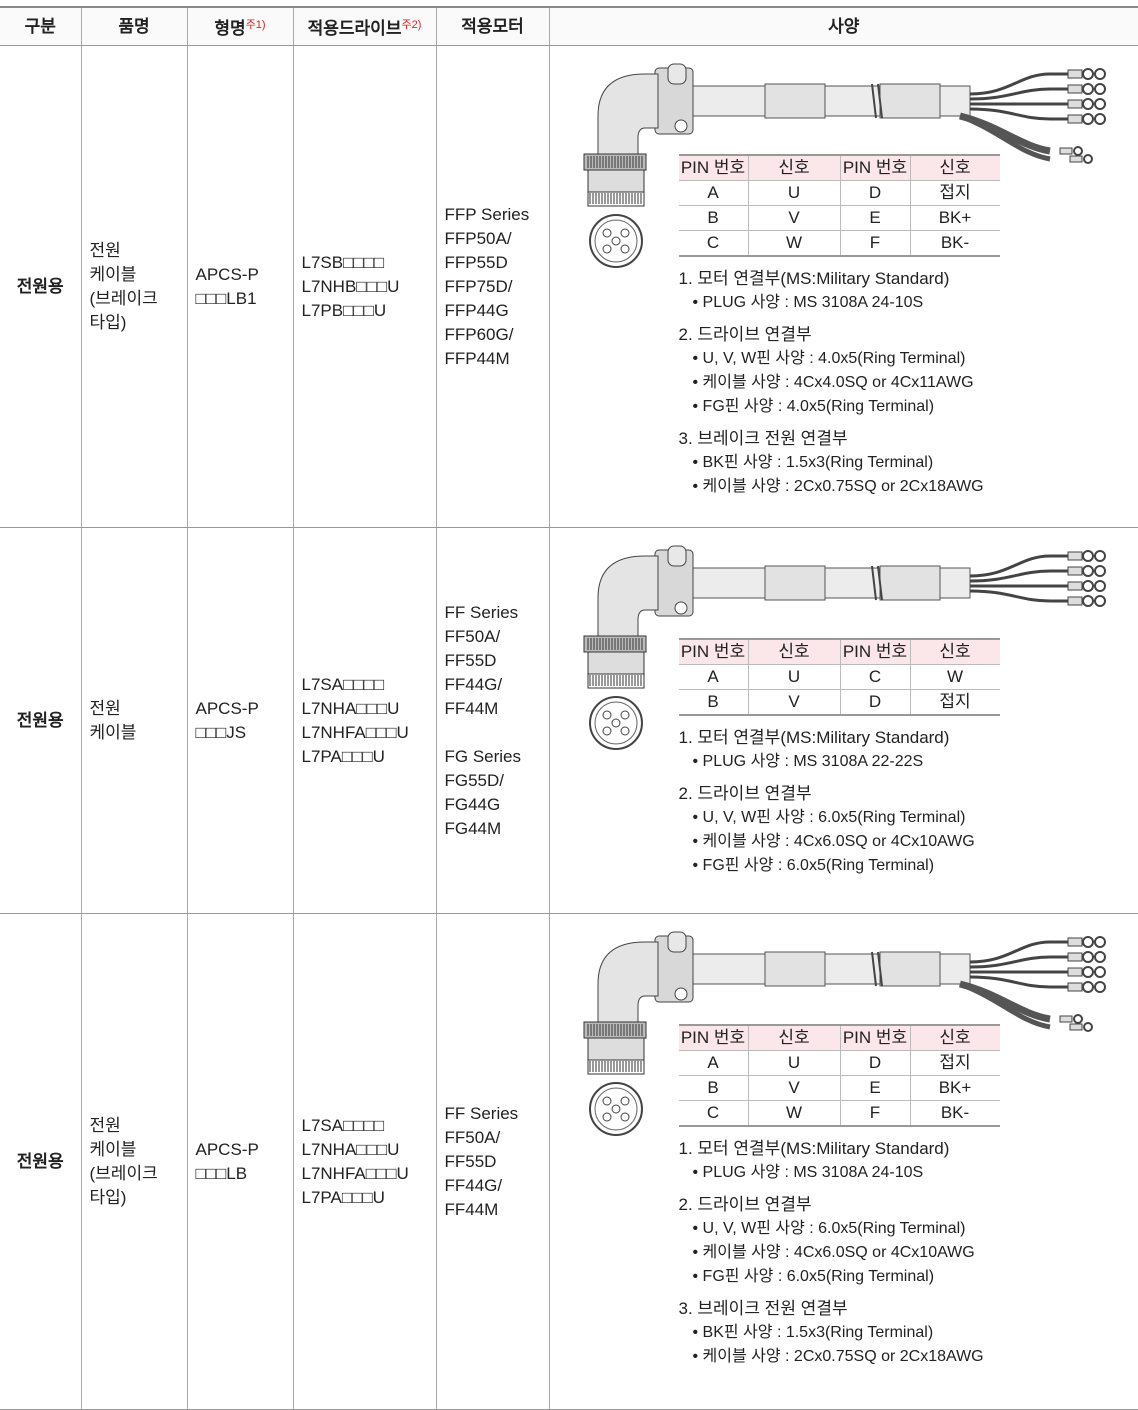 The image size is (1138, 1410). I want to click on header-row: 구분 품명 형명주1) 적용드라이브주2) 적용모터 사양, so click(569, 26).